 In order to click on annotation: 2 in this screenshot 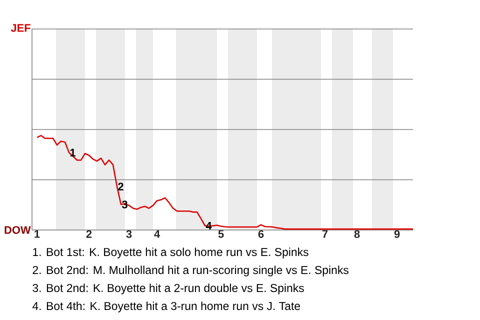, I will do `click(121, 186)`.